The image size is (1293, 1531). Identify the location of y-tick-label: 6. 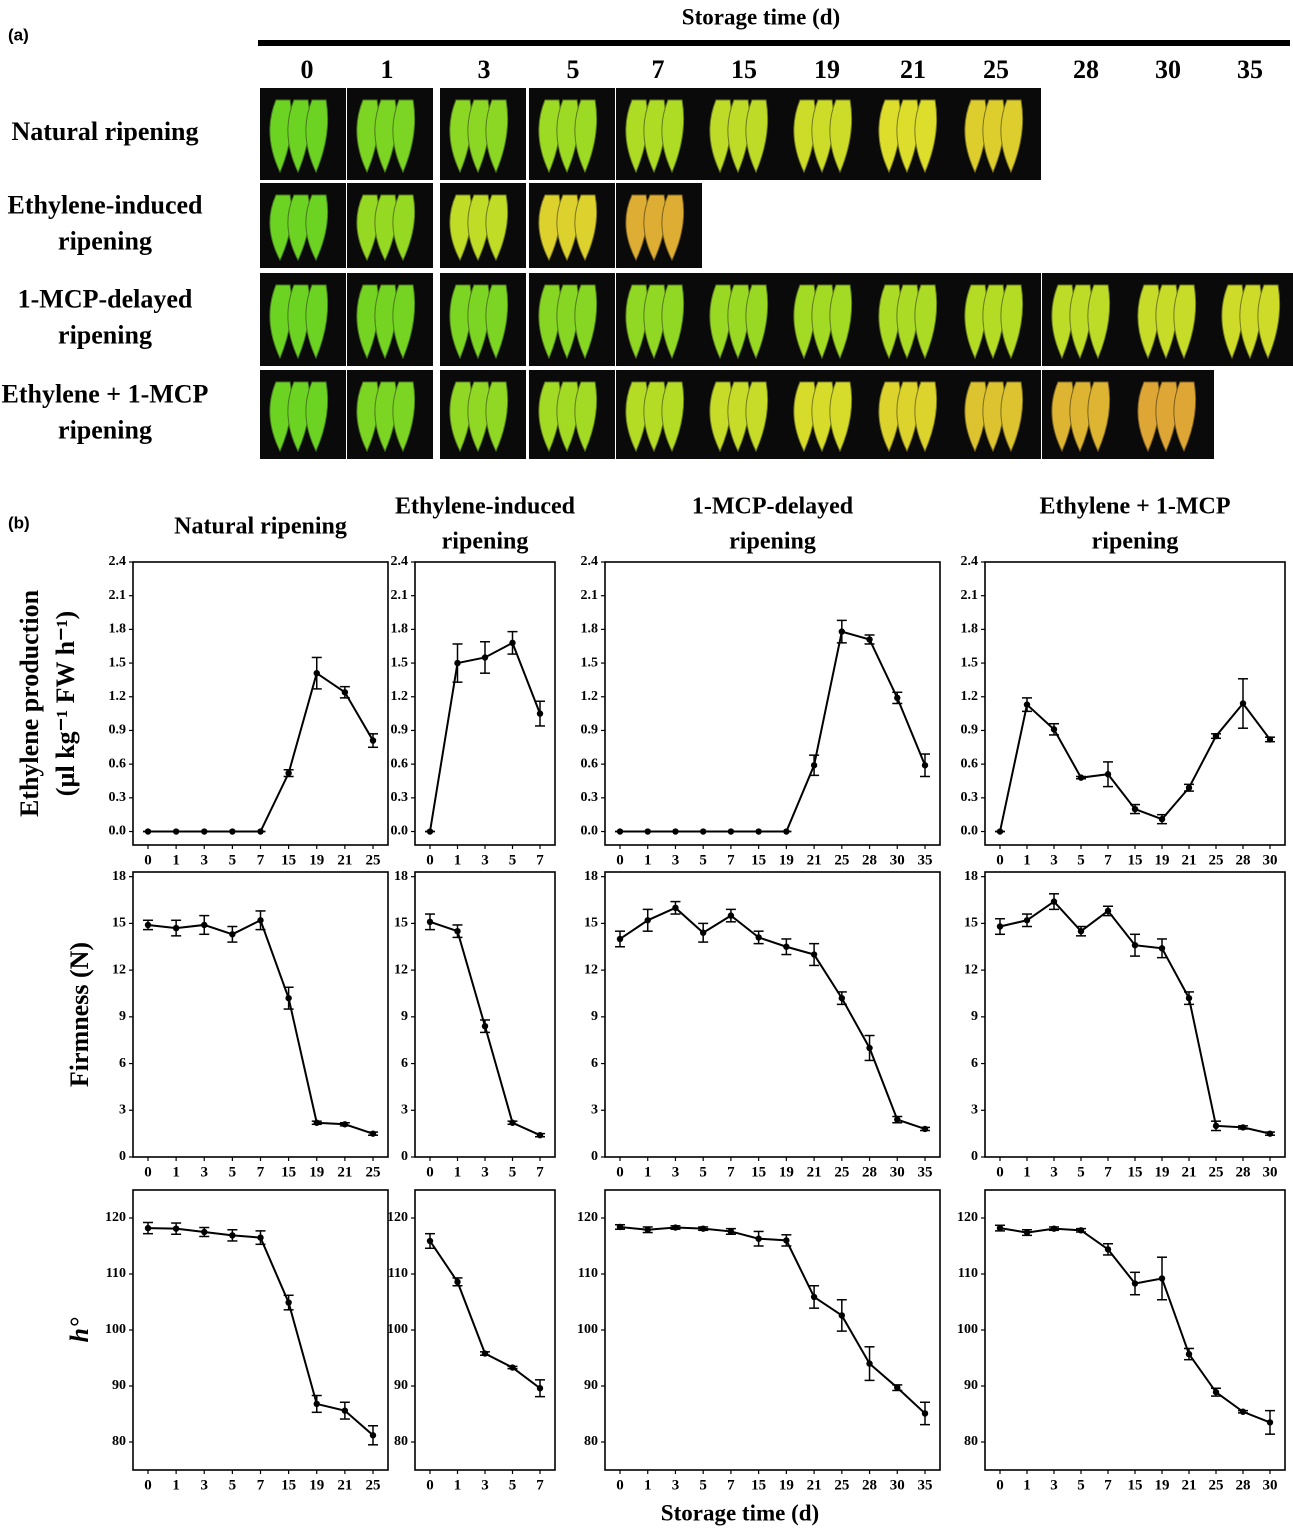
(404, 1063).